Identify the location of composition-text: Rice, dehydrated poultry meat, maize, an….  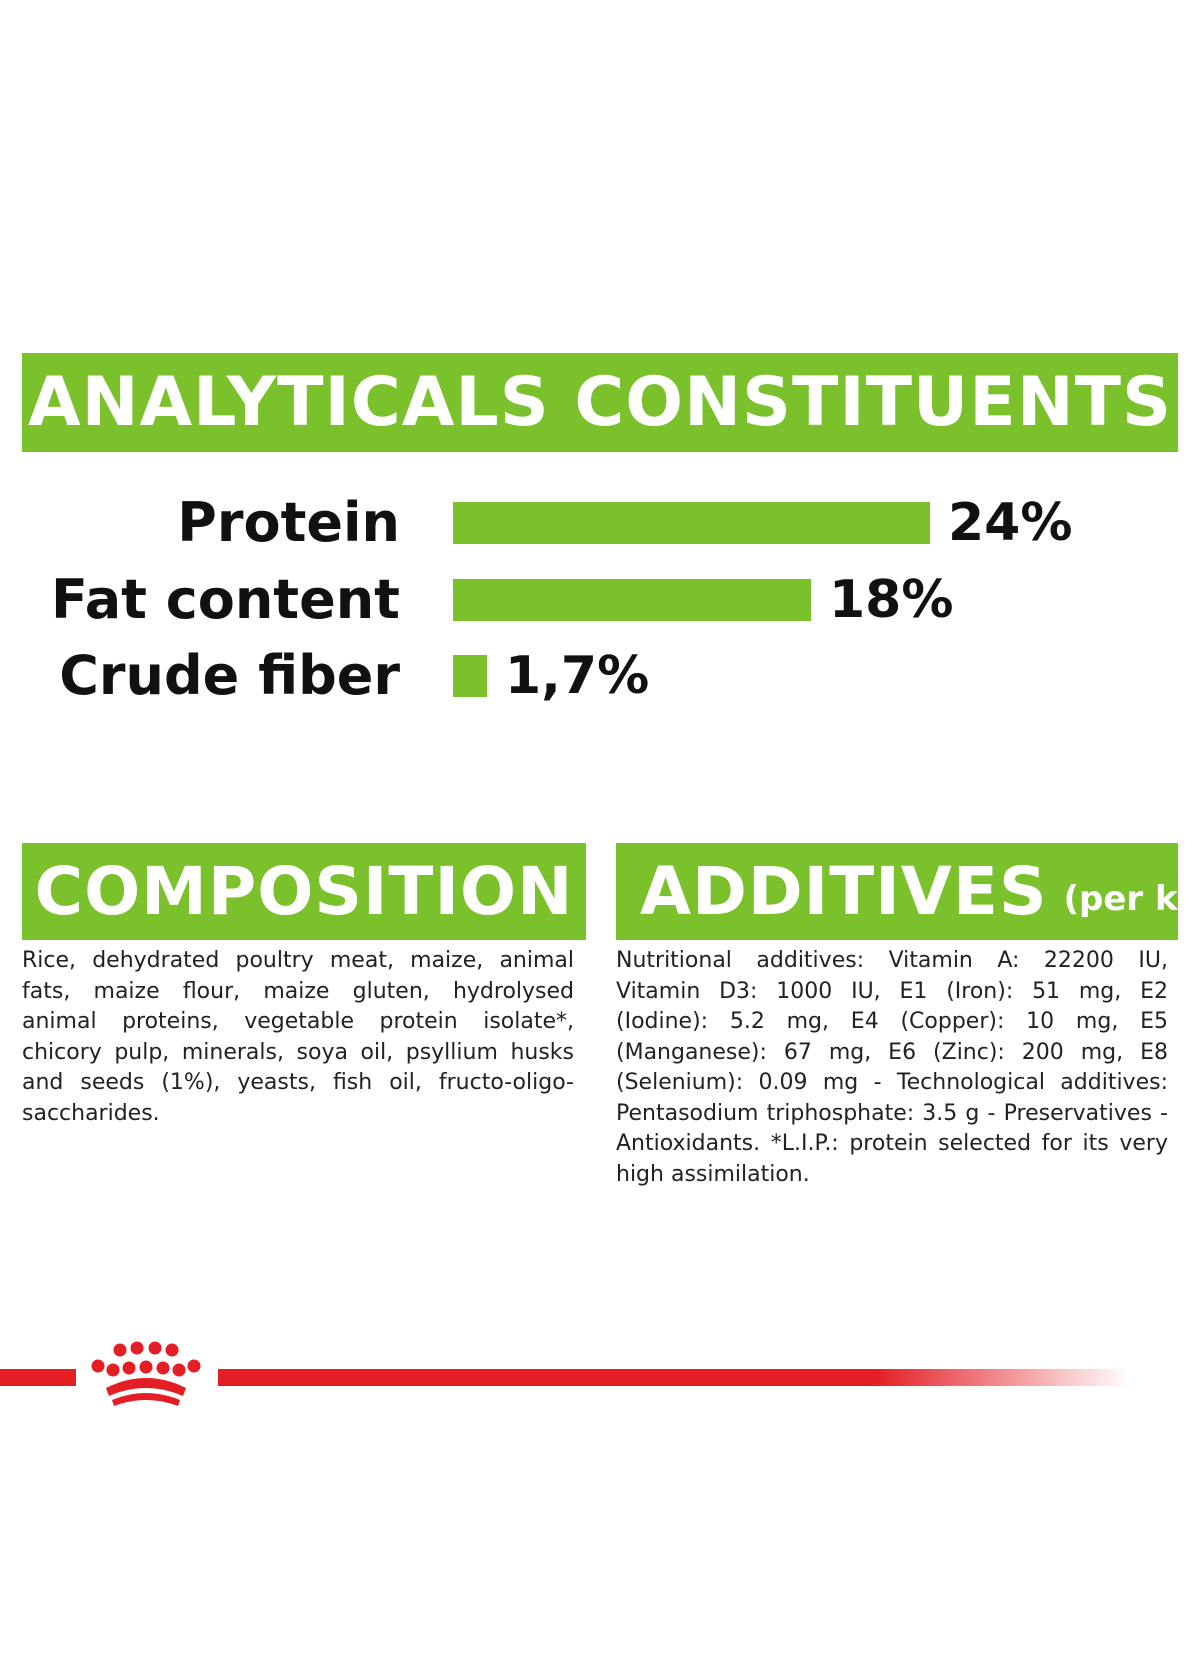
(298, 1037).